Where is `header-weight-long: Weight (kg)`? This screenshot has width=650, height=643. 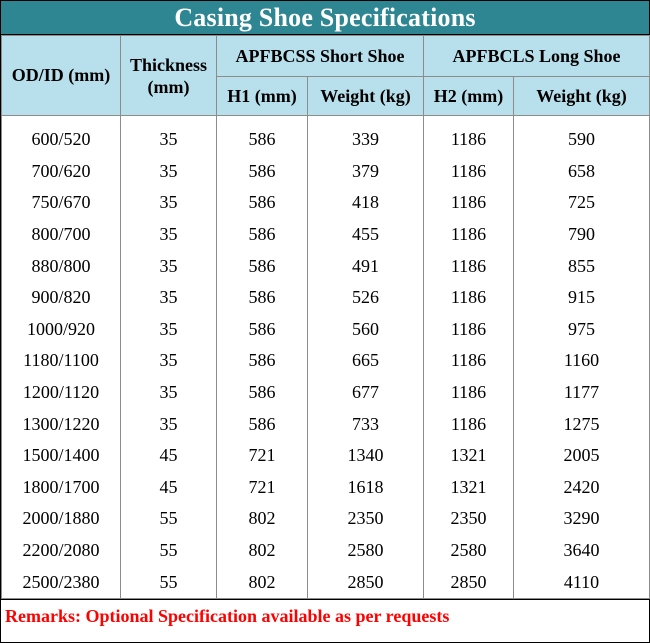 header-weight-long: Weight (kg) is located at coordinates (581, 96).